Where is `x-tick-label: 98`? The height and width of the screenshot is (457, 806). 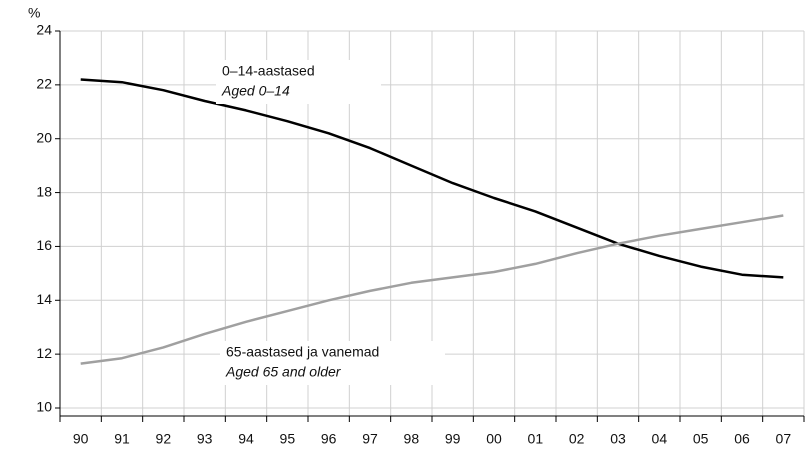
x-tick-label: 98 is located at coordinates (412, 439).